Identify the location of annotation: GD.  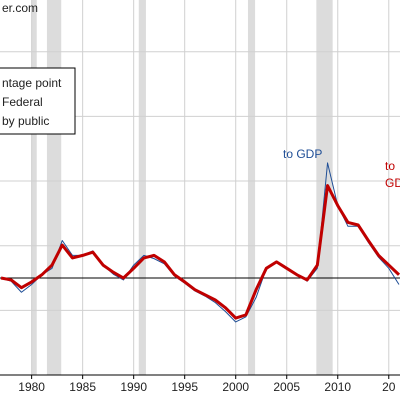
(392, 183).